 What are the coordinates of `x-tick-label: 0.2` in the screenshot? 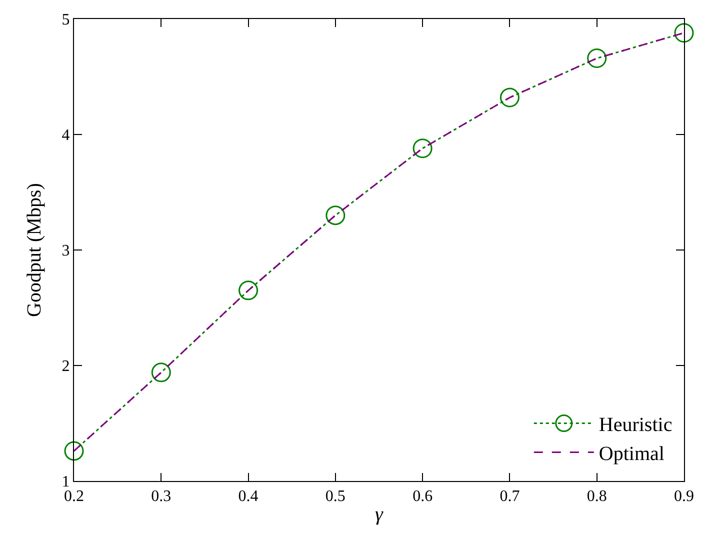 It's located at (74, 497).